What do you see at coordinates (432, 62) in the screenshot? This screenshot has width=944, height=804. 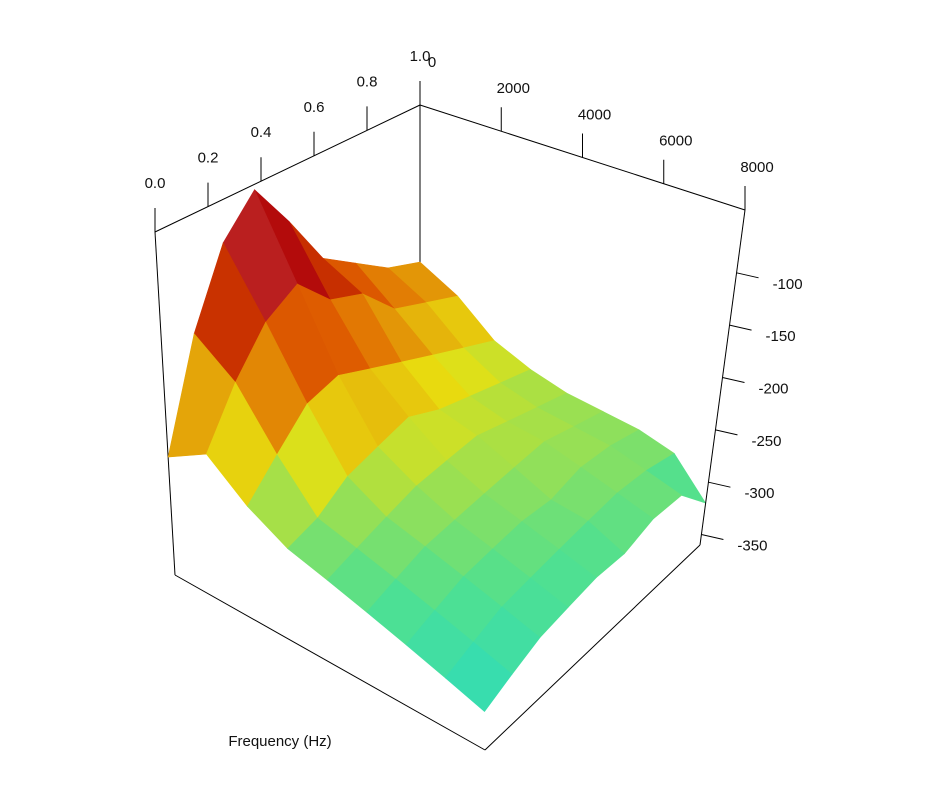 I see `f-tick-label: 0` at bounding box center [432, 62].